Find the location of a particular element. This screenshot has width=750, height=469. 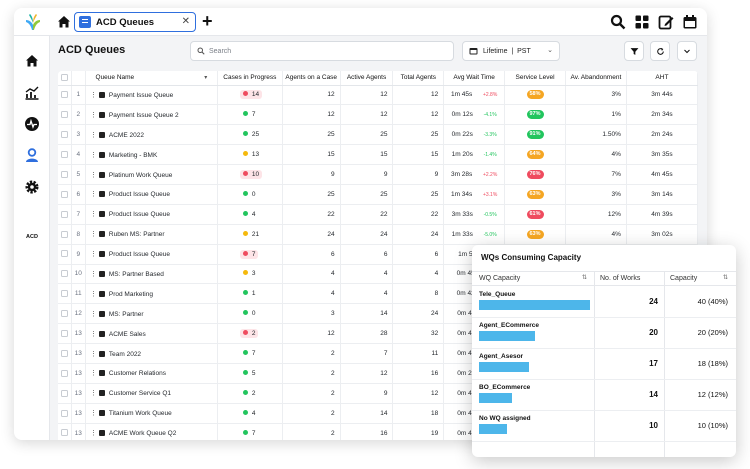

brand-logo-icon is located at coordinates (33, 22).